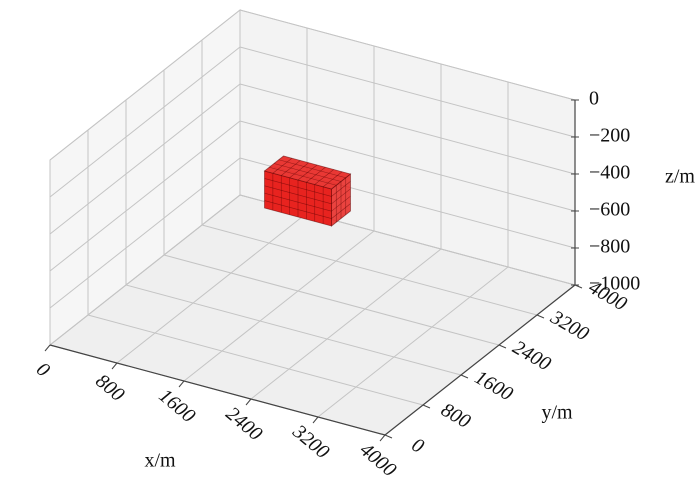 The height and width of the screenshot is (491, 700). I want to click on z-tick-label: −600, so click(609, 210).